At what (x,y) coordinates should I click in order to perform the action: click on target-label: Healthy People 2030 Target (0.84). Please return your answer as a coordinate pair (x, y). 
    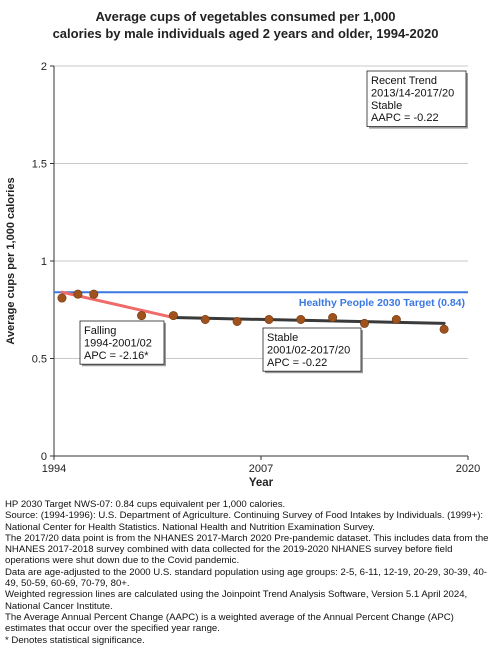
    Looking at the image, I should click on (382, 303).